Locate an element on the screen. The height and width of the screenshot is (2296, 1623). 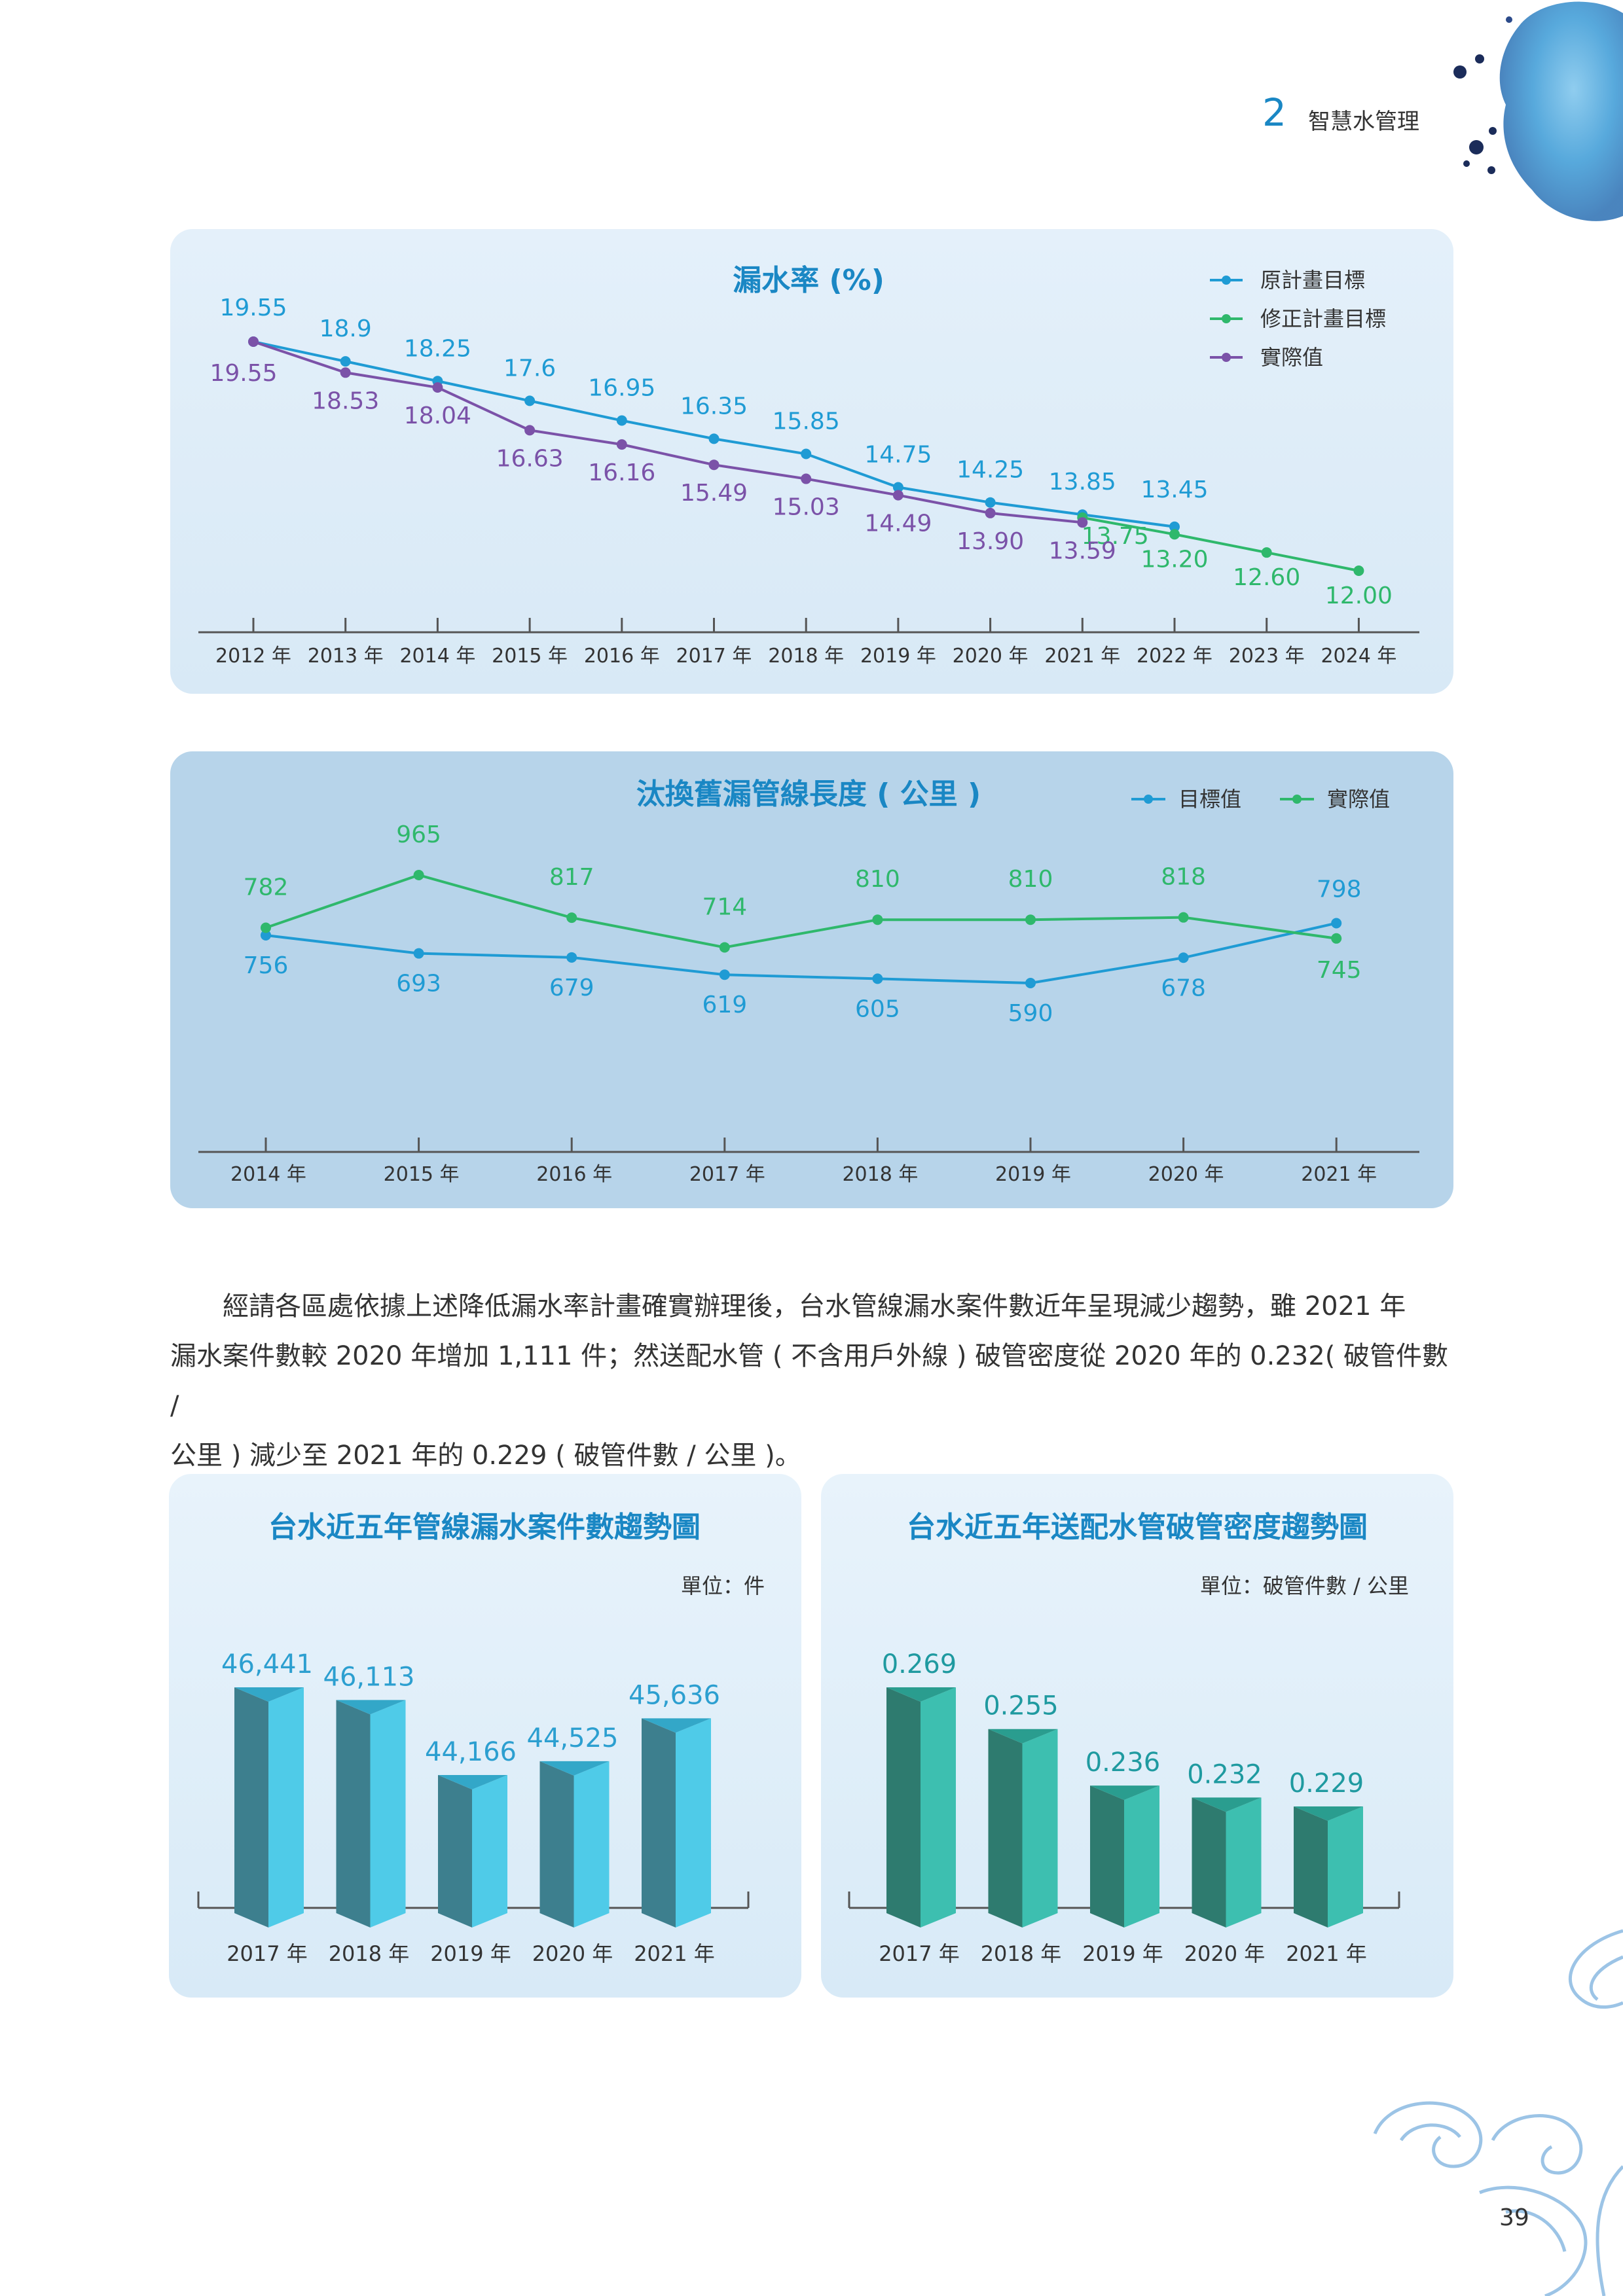
data-label: 965 is located at coordinates (418, 834).